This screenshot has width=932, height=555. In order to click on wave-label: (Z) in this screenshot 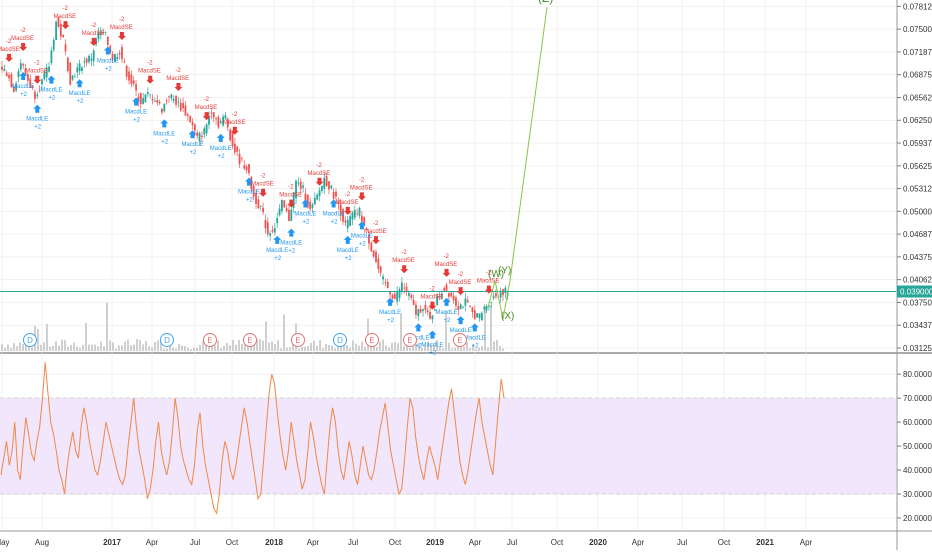, I will do `click(545, 2)`.